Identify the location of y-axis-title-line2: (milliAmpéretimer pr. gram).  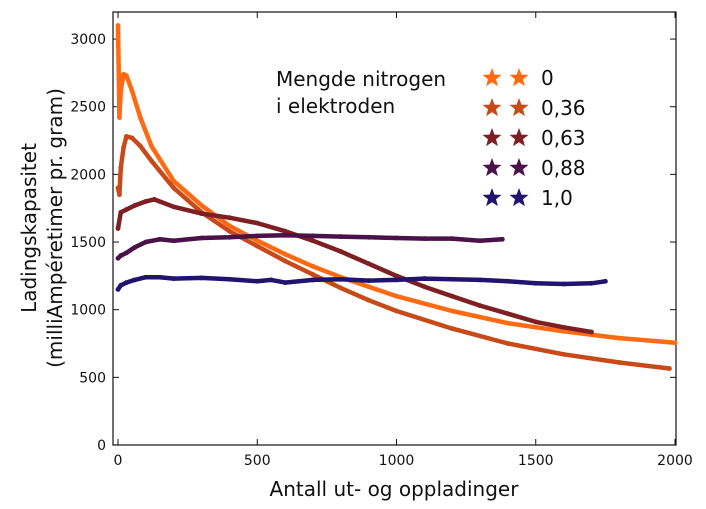
(55, 228).